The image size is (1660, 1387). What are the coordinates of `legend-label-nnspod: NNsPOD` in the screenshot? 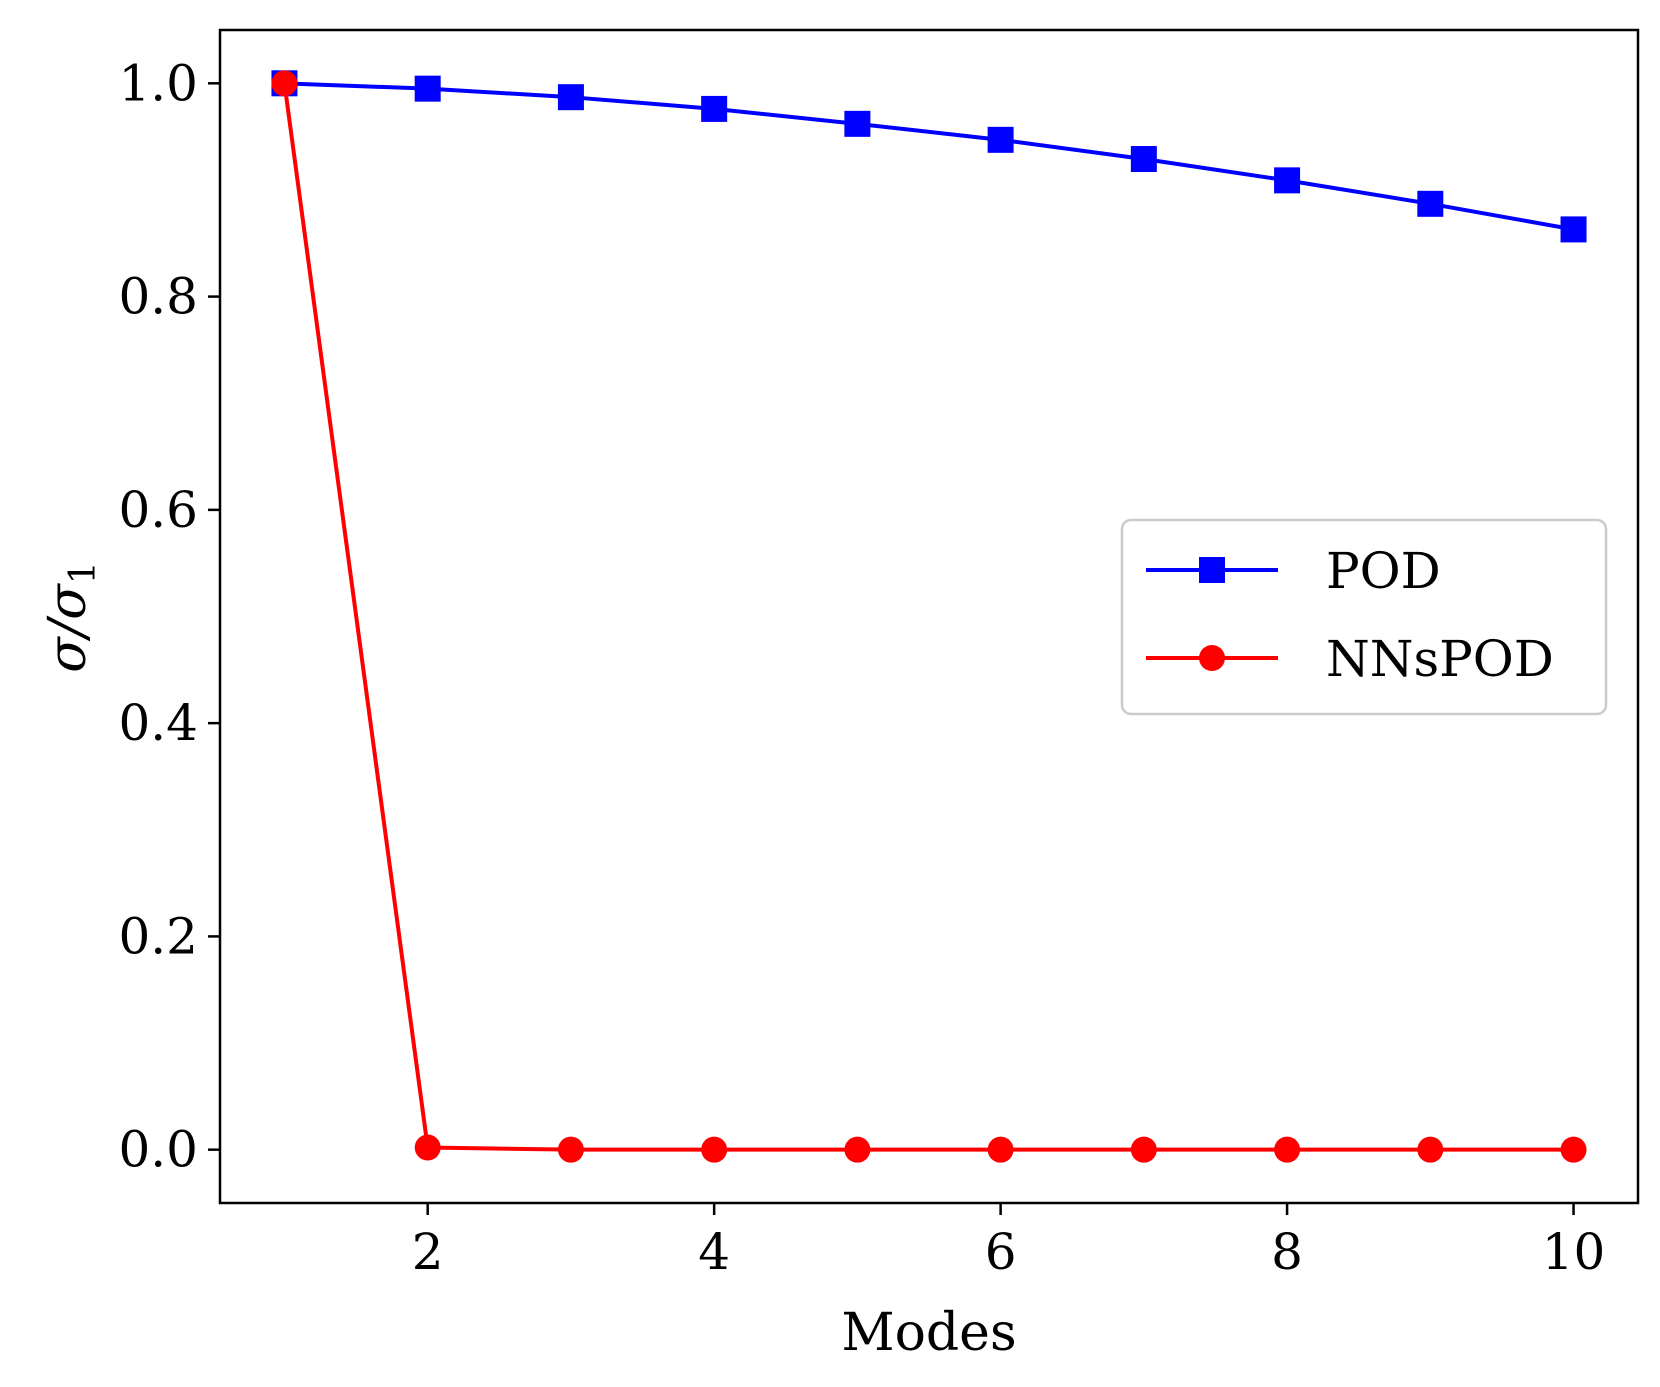 It's located at (1440, 659).